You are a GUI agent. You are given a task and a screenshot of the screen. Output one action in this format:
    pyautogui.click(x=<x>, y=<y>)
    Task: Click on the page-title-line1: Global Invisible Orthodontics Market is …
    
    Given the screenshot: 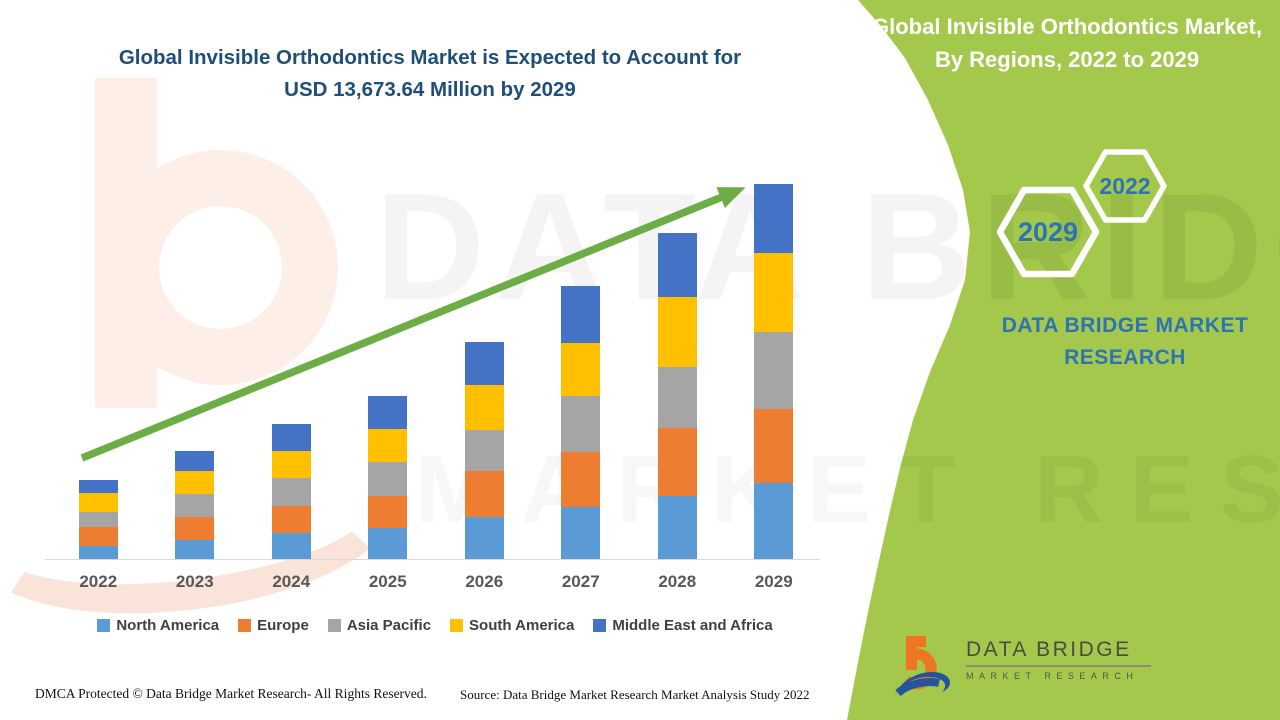 What is the action you would take?
    pyautogui.click(x=430, y=57)
    